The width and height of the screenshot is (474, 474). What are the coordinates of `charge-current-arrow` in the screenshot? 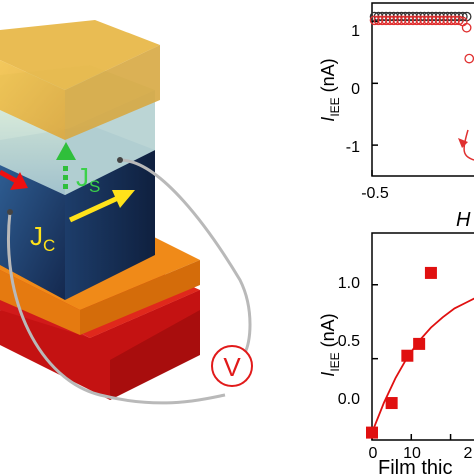 It's located at (101, 206).